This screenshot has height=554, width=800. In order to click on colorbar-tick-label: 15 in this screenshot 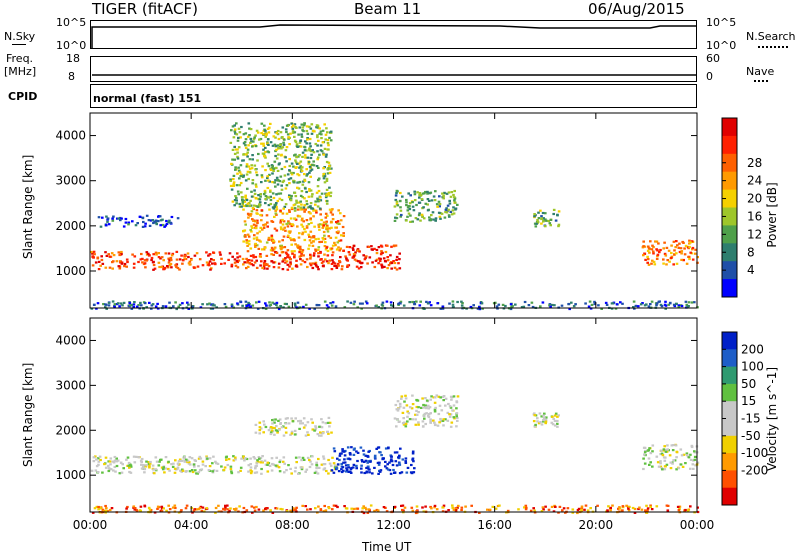, I will do `click(748, 401)`.